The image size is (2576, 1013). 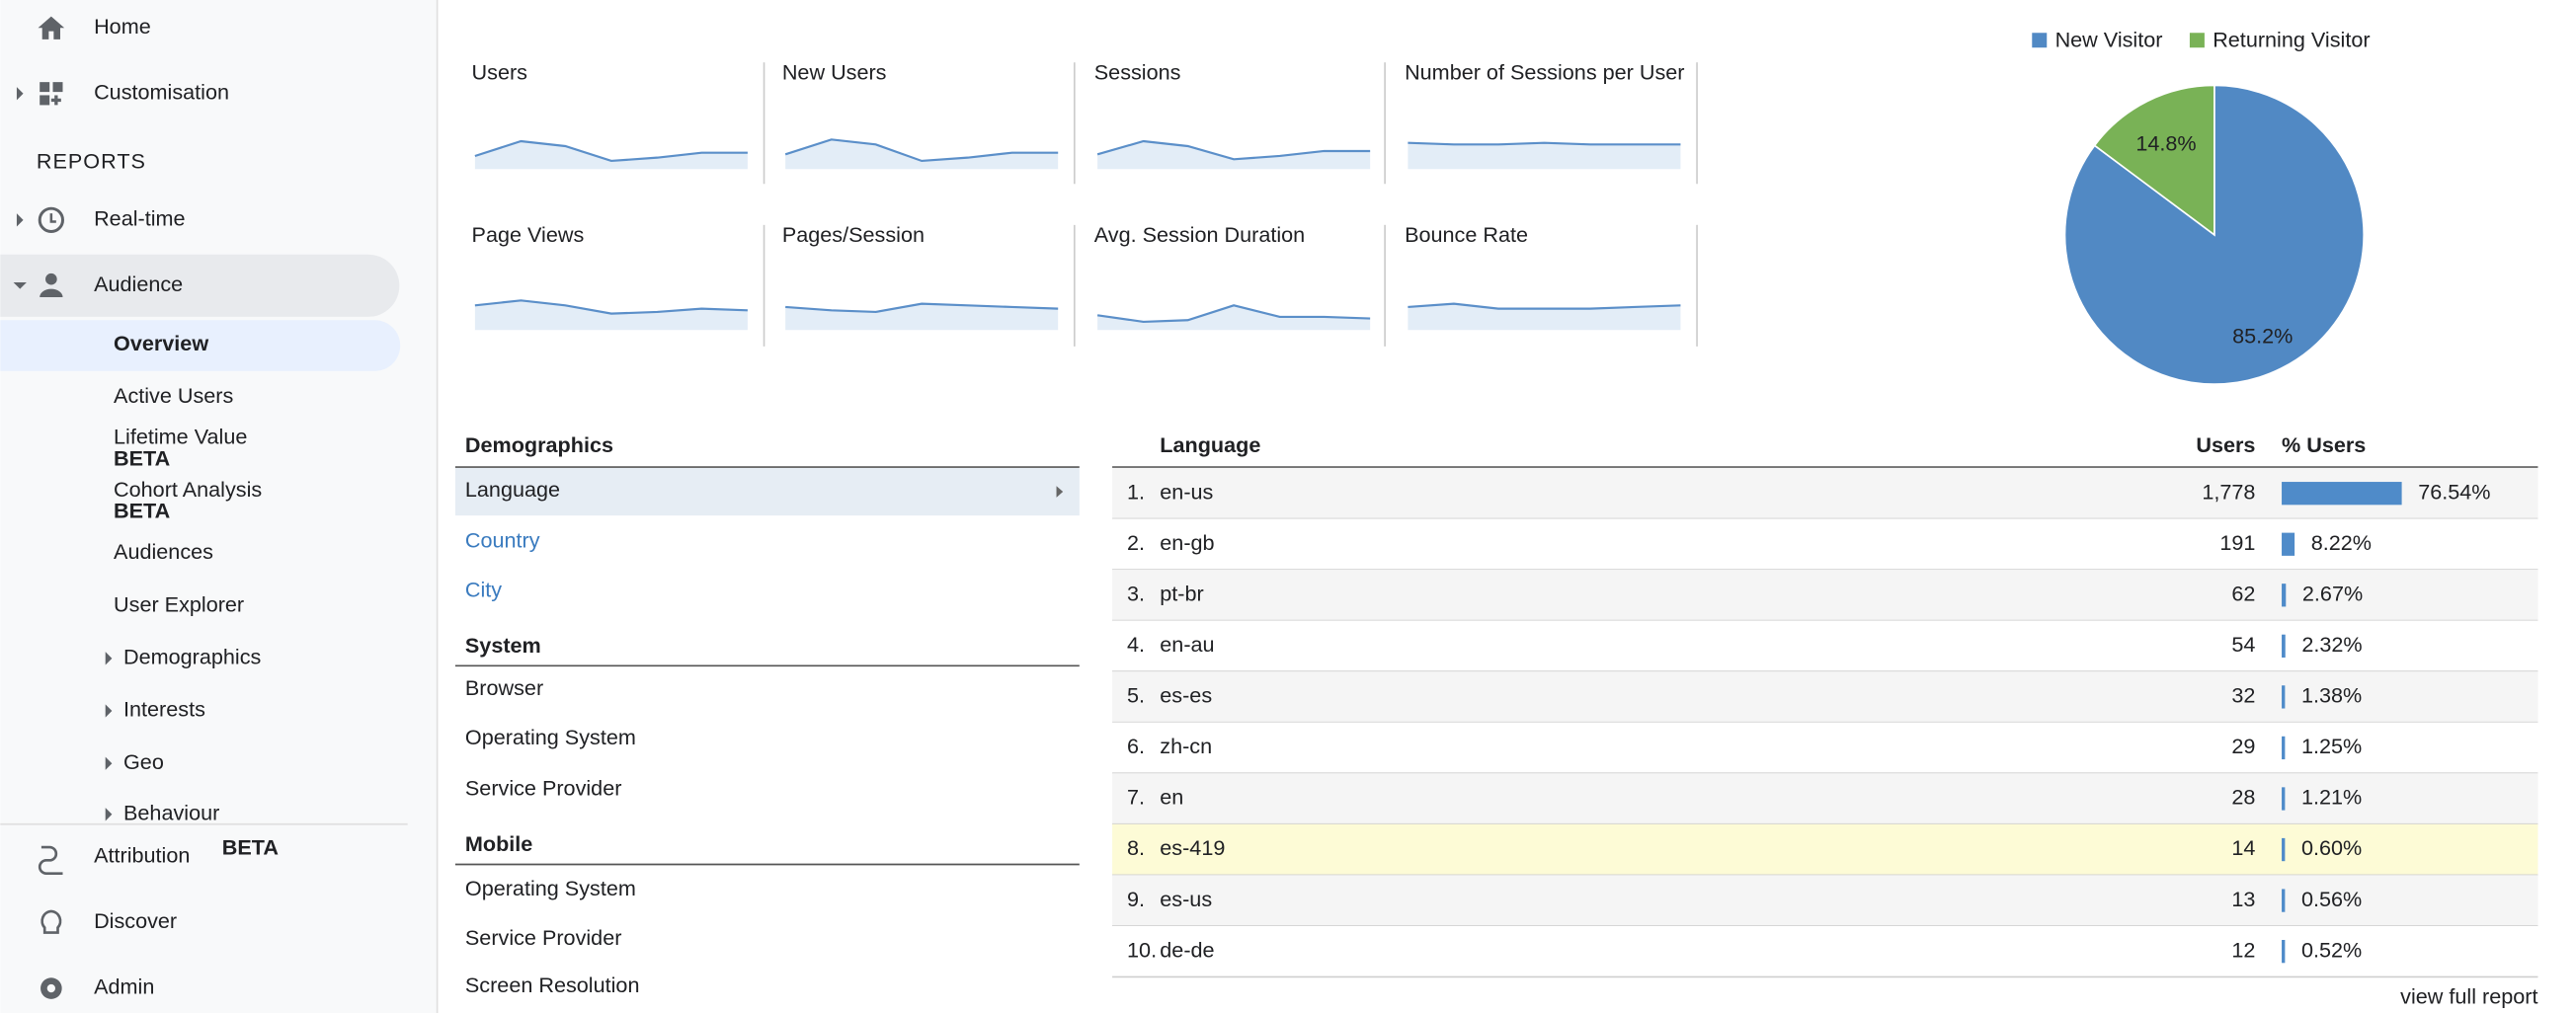 I want to click on row-users: 1,778, so click(x=2228, y=491).